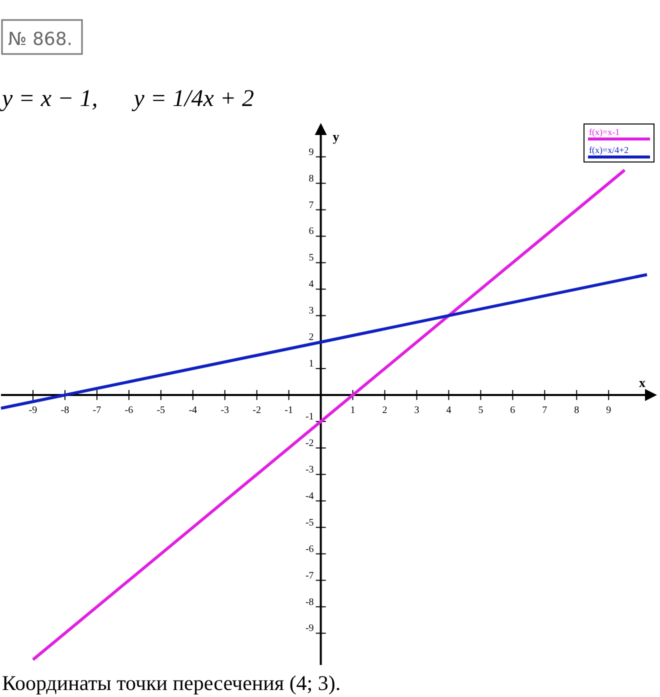 This screenshot has height=697, width=660. What do you see at coordinates (193, 410) in the screenshot?
I see `x-tick-label: -4` at bounding box center [193, 410].